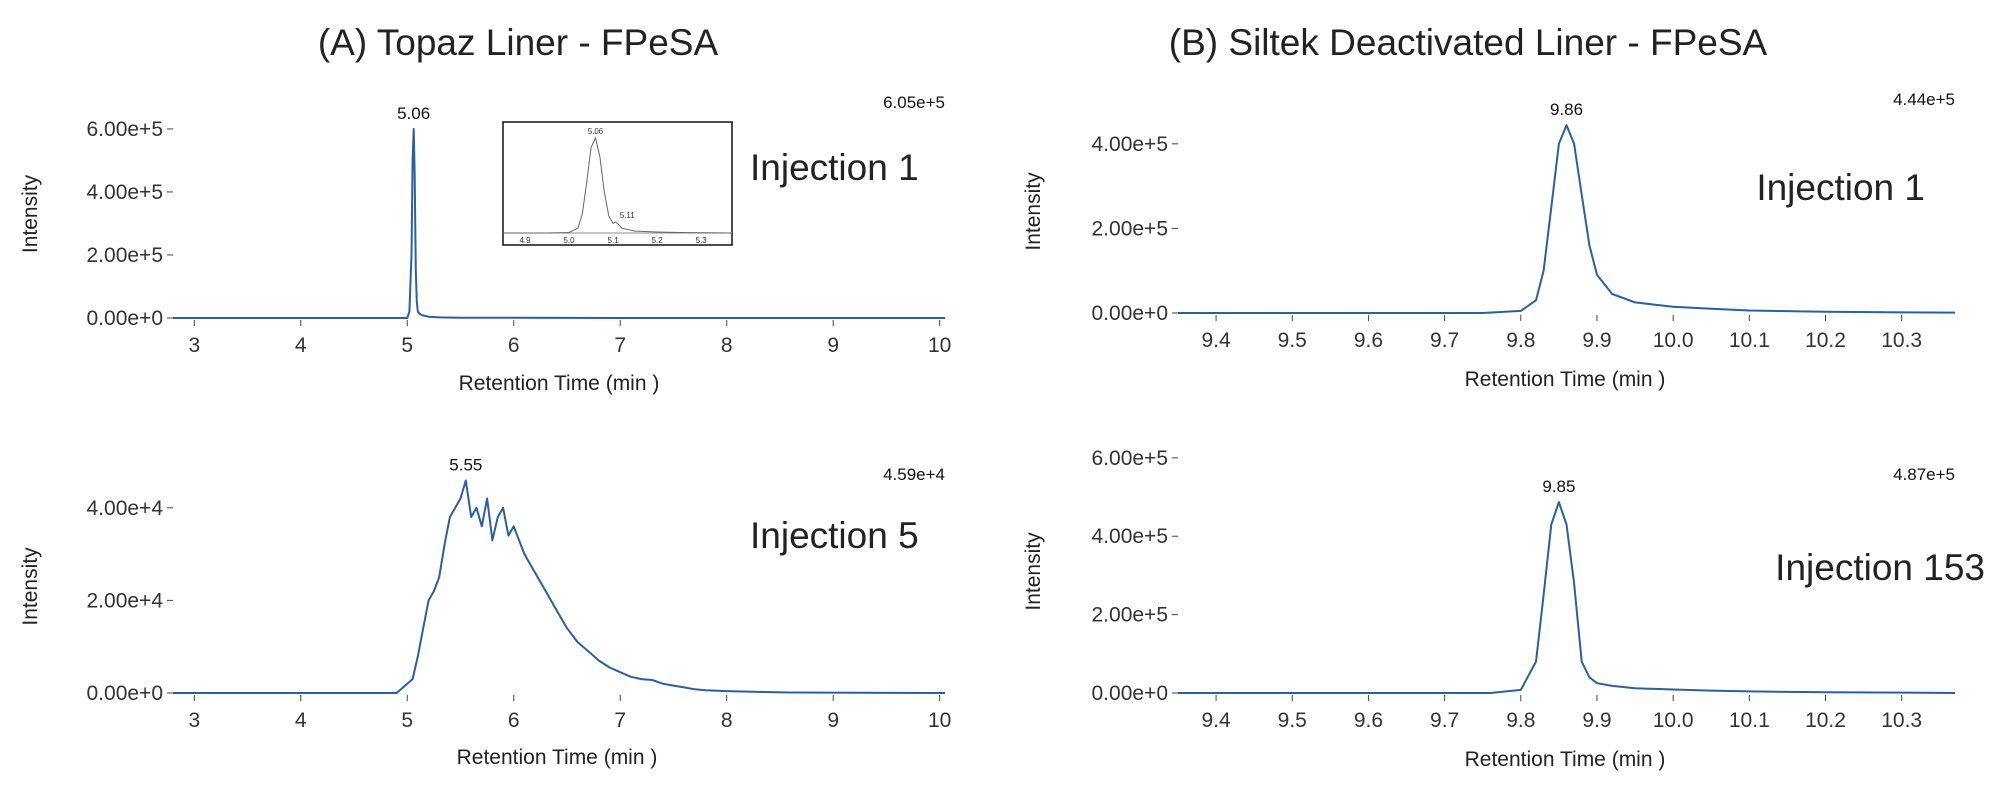 The image size is (2000, 797). What do you see at coordinates (1924, 99) in the screenshot?
I see `max-intensity-label: 4.44e+5` at bounding box center [1924, 99].